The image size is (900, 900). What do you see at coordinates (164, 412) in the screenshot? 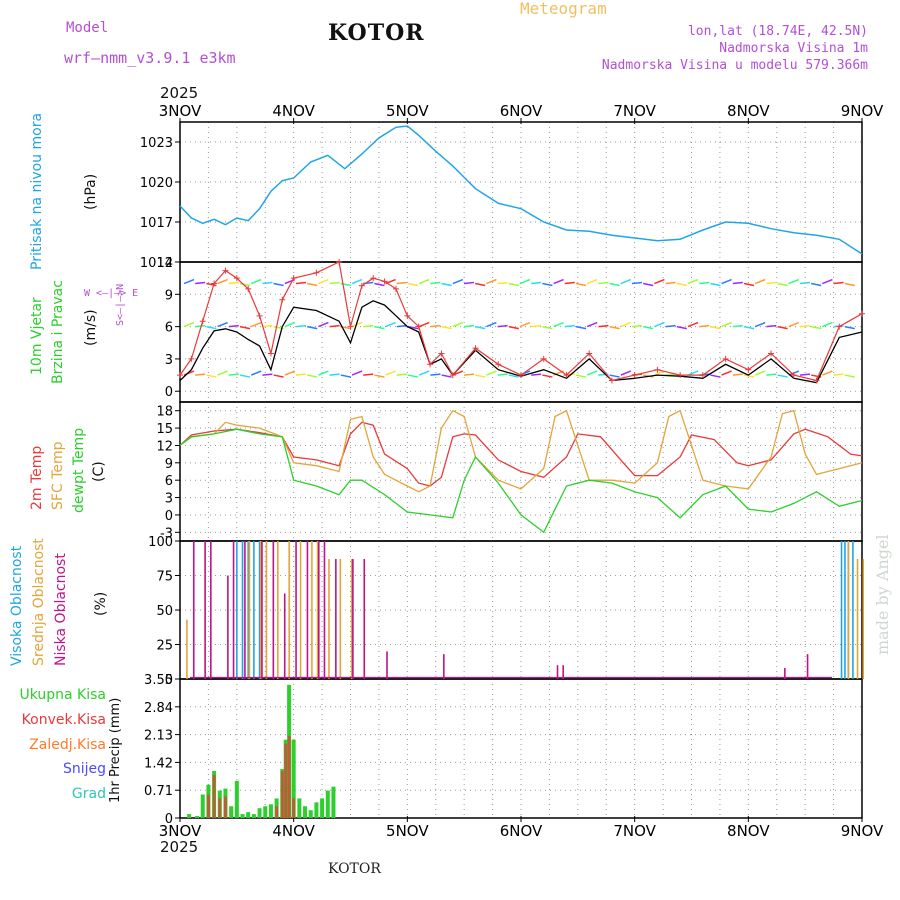
I see `y-tick-label: 18` at bounding box center [164, 412].